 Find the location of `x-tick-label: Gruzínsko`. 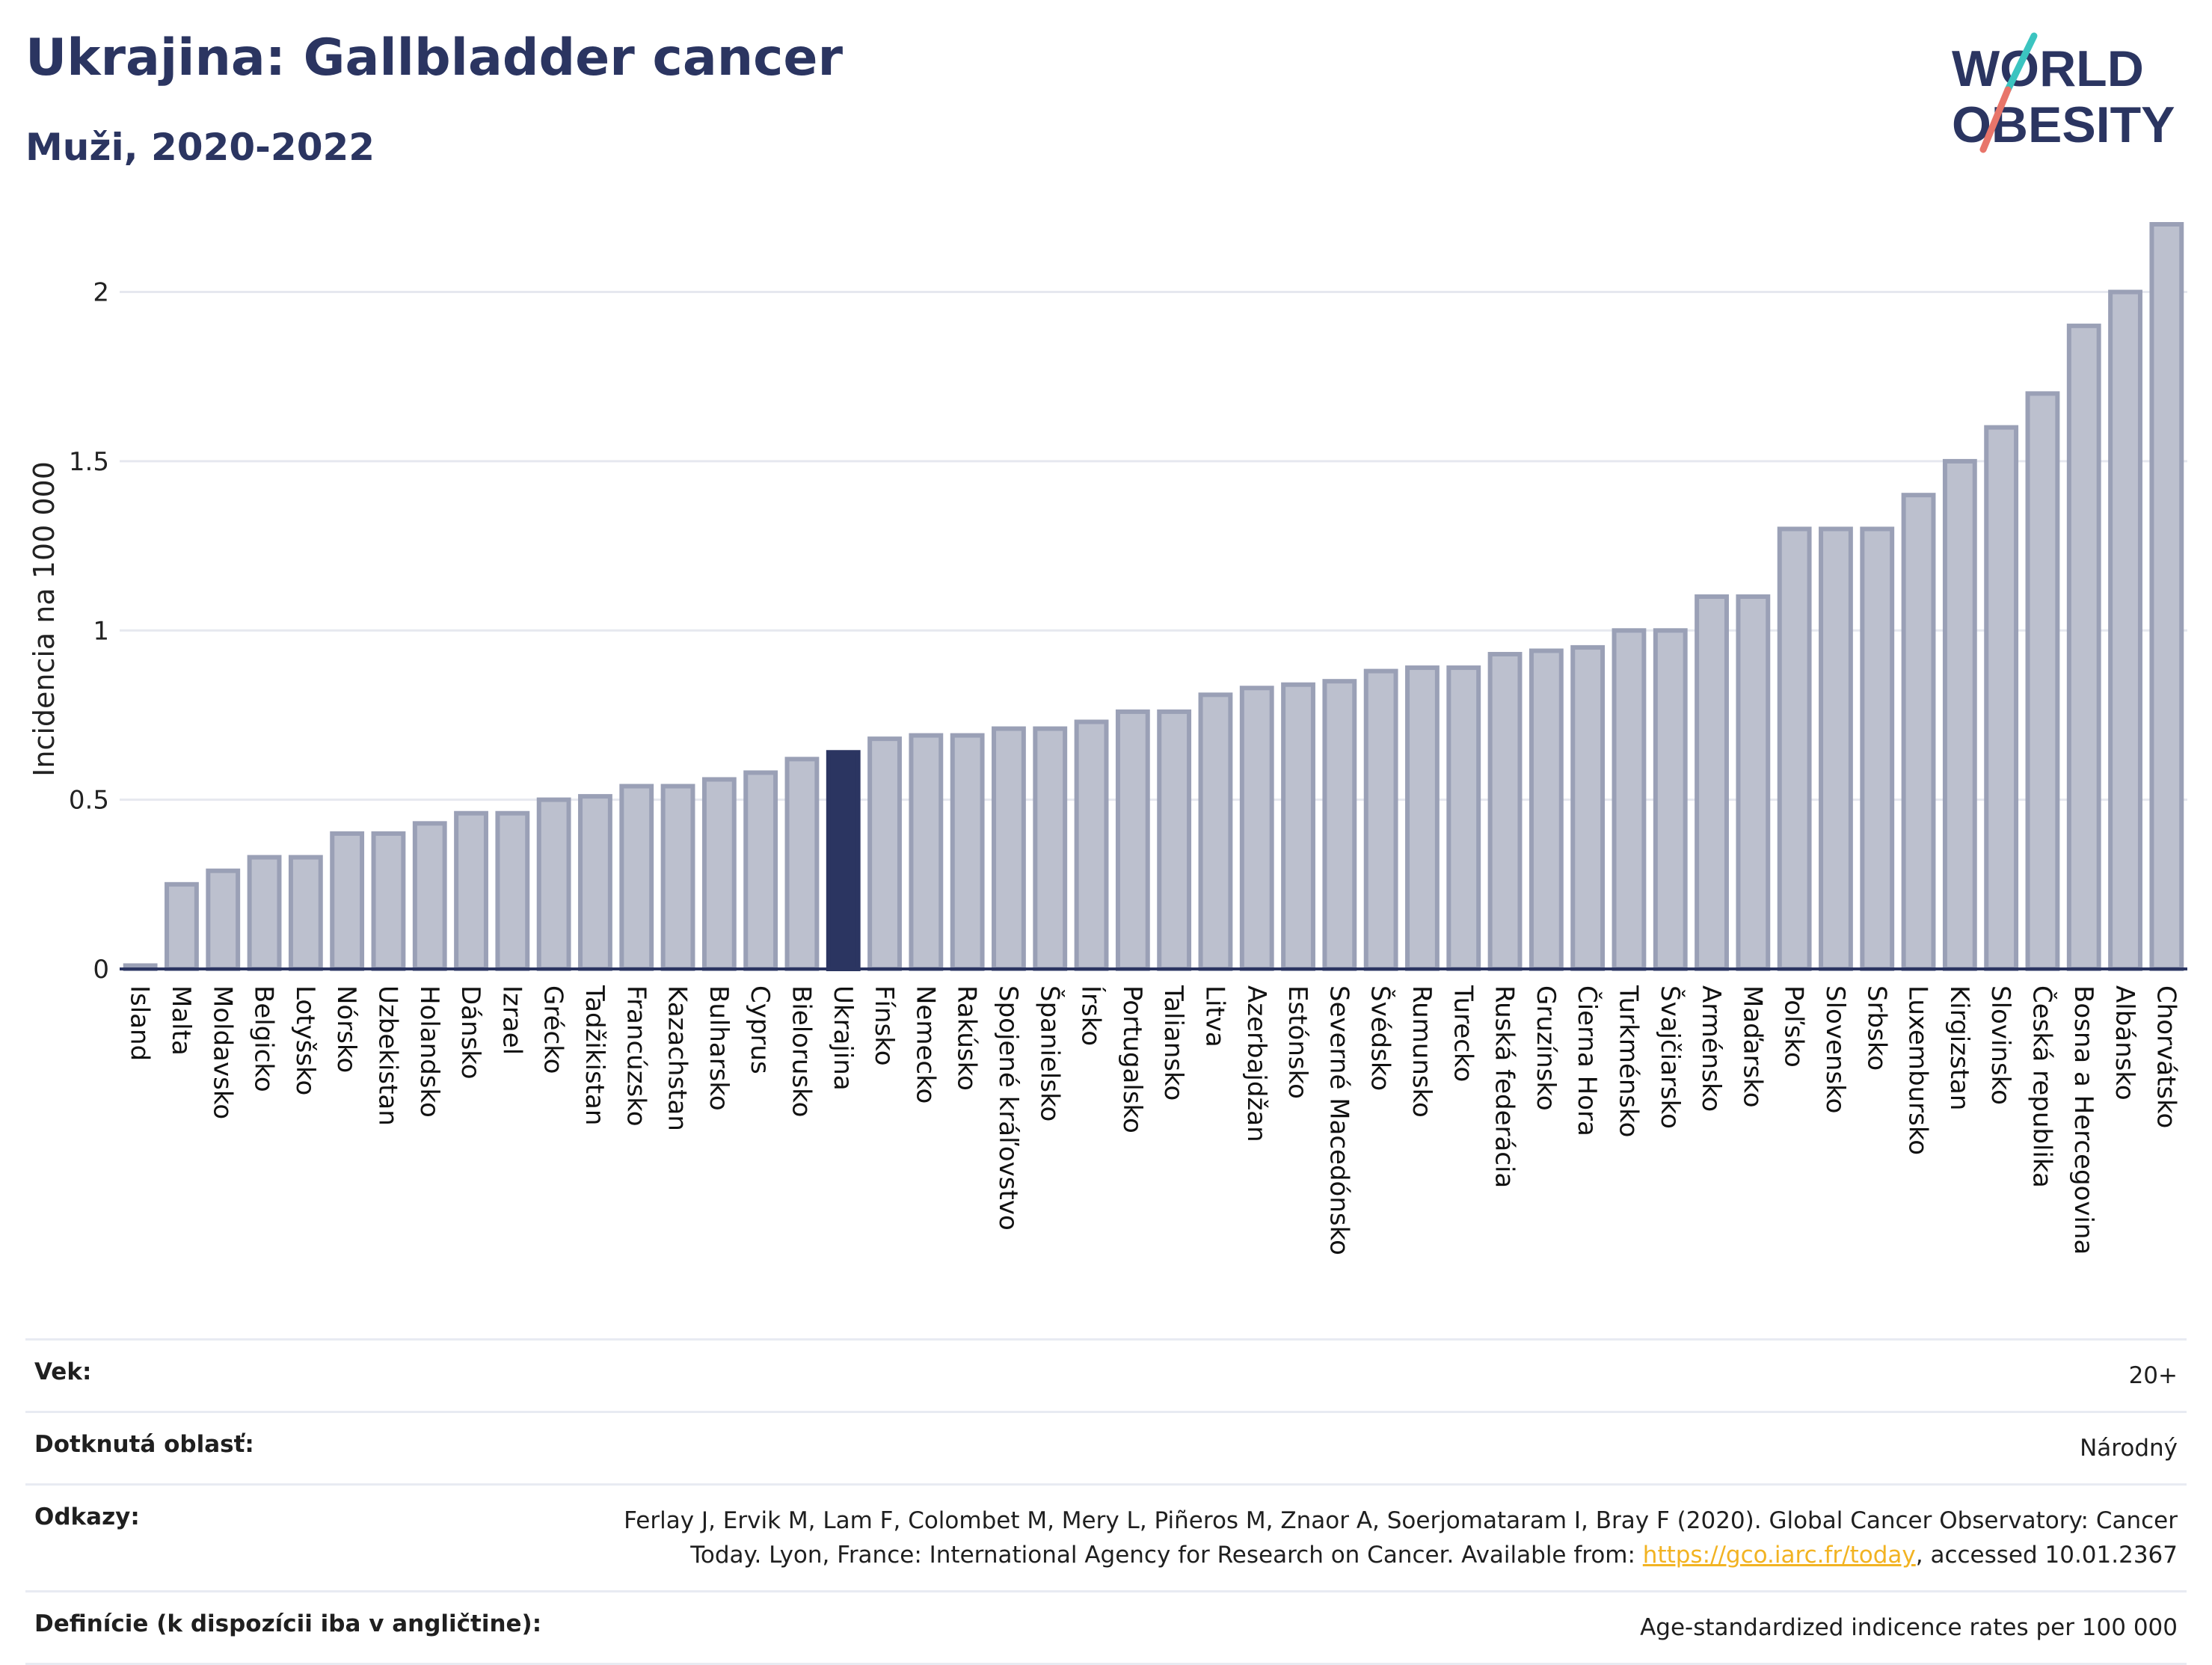

x-tick-label: Gruzínsko is located at coordinates (1546, 1048).